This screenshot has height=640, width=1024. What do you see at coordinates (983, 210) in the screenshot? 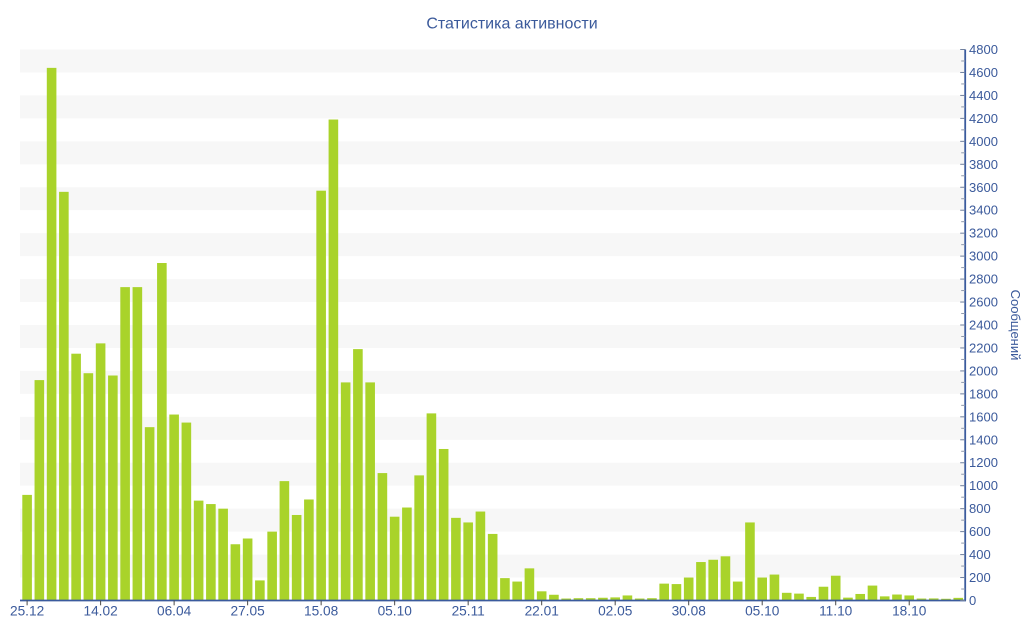
I see `svg-text: 3400` at bounding box center [983, 210].